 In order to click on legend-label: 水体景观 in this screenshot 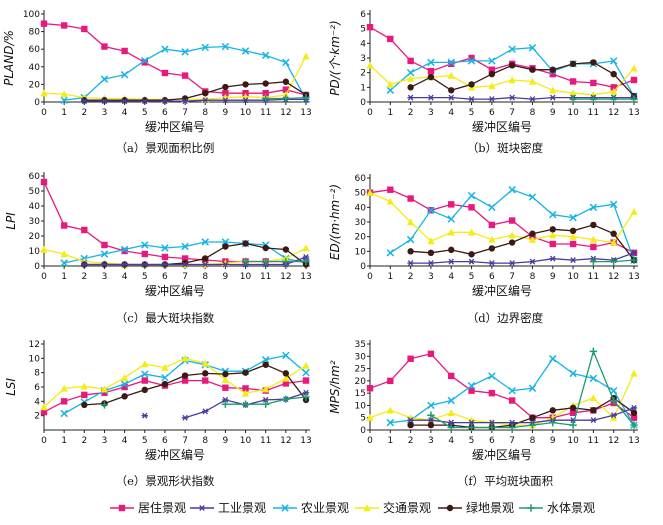, I will do `click(571, 508)`.